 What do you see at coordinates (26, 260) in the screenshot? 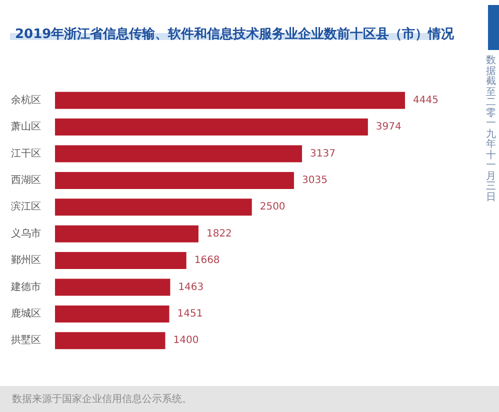
I see `y-tick-label: 鄞州区` at bounding box center [26, 260].